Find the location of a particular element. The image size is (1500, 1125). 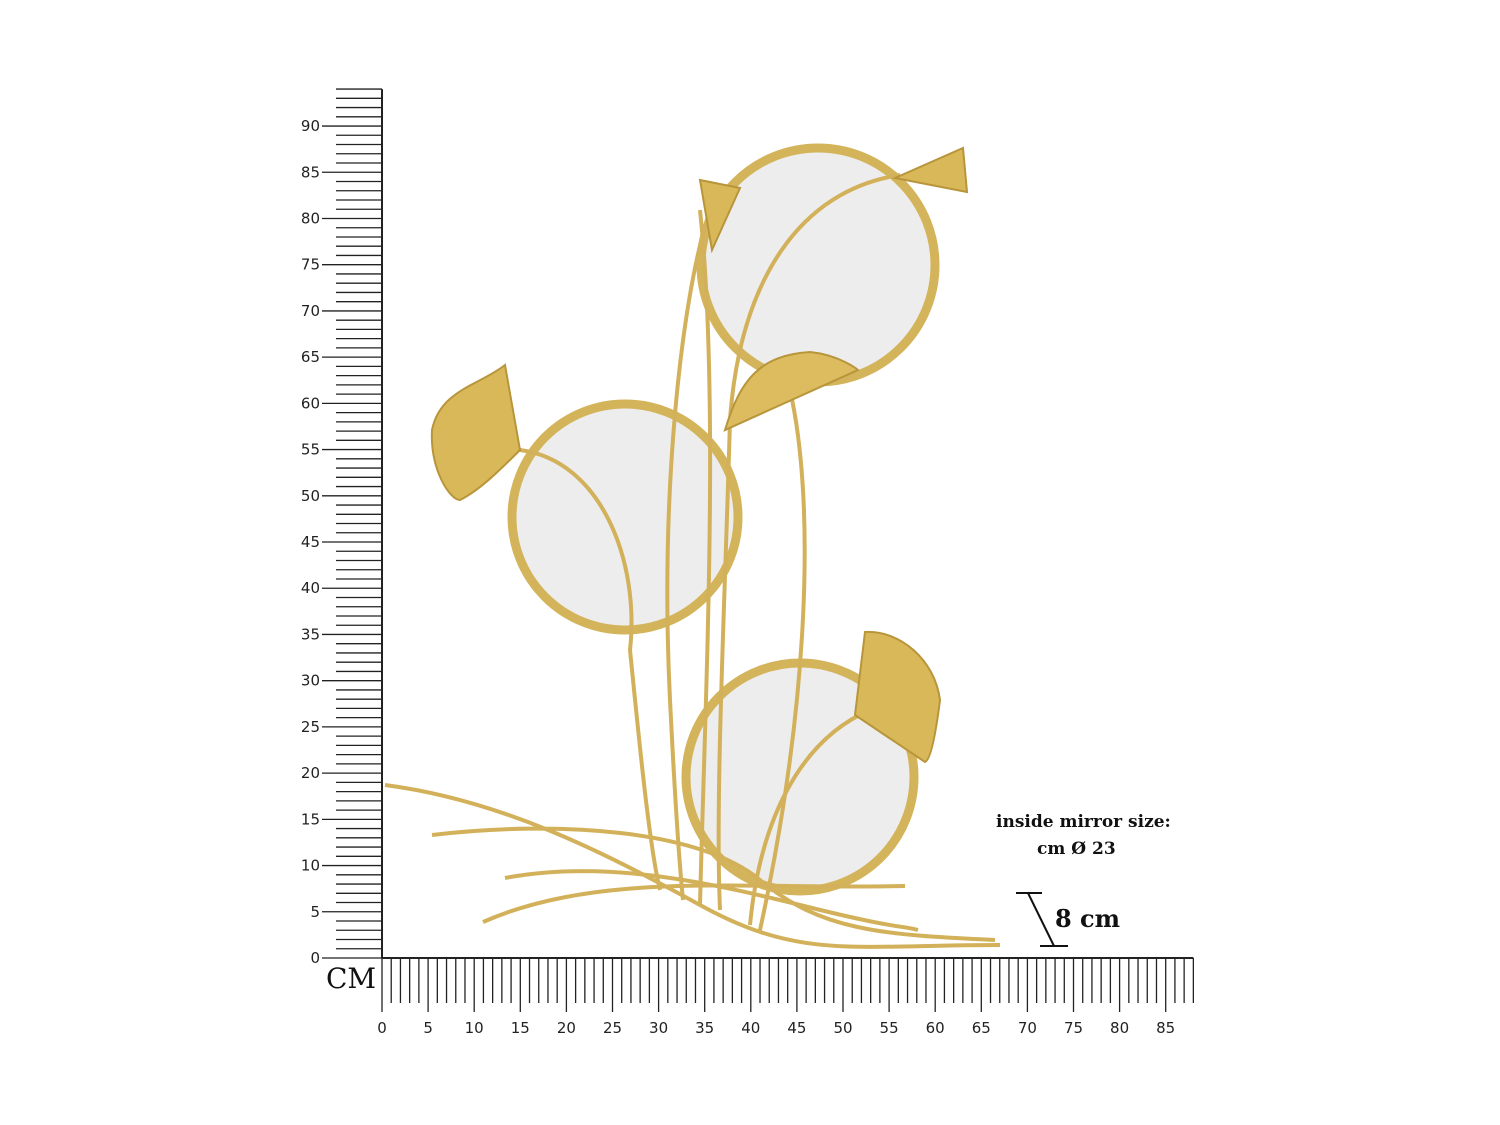

vertical-ruler-label: 25 is located at coordinates (310, 727).